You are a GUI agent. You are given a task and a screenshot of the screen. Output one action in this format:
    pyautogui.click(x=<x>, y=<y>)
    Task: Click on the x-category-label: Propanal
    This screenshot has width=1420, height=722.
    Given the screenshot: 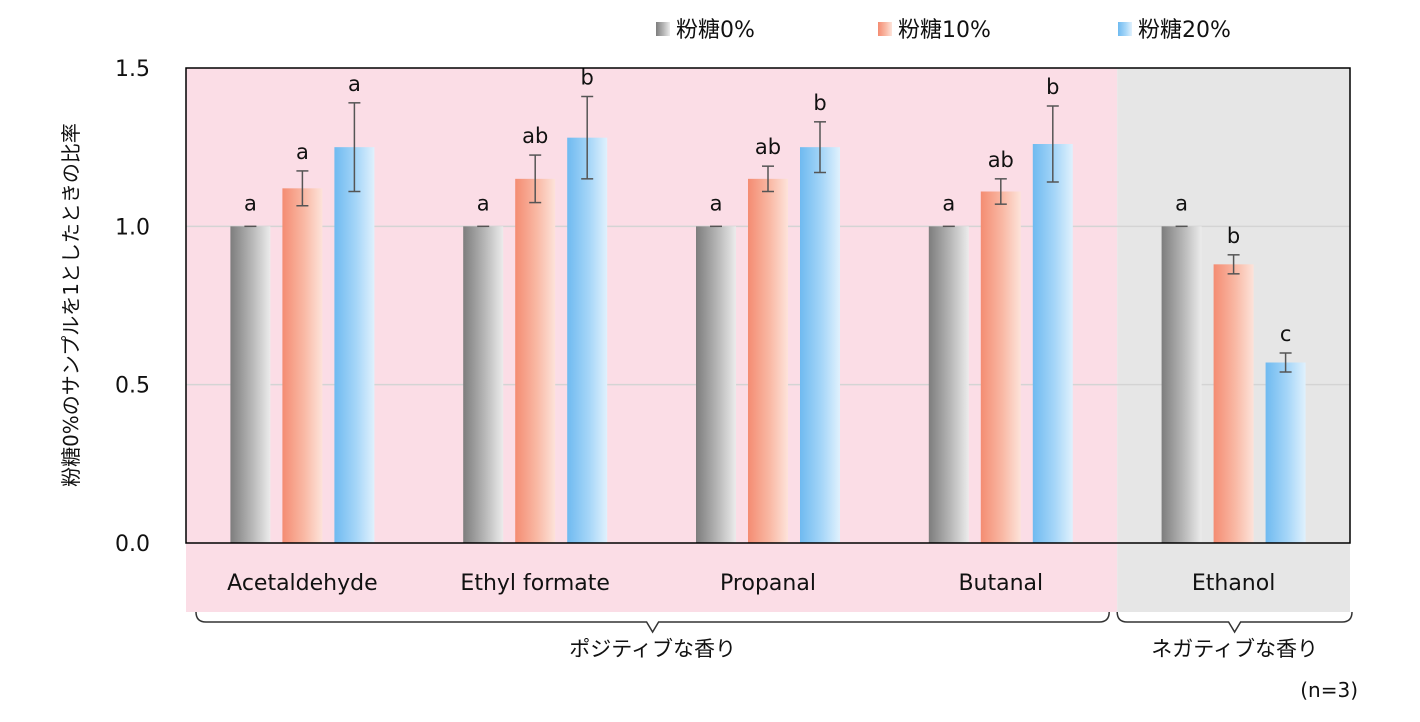 What is the action you would take?
    pyautogui.click(x=768, y=583)
    